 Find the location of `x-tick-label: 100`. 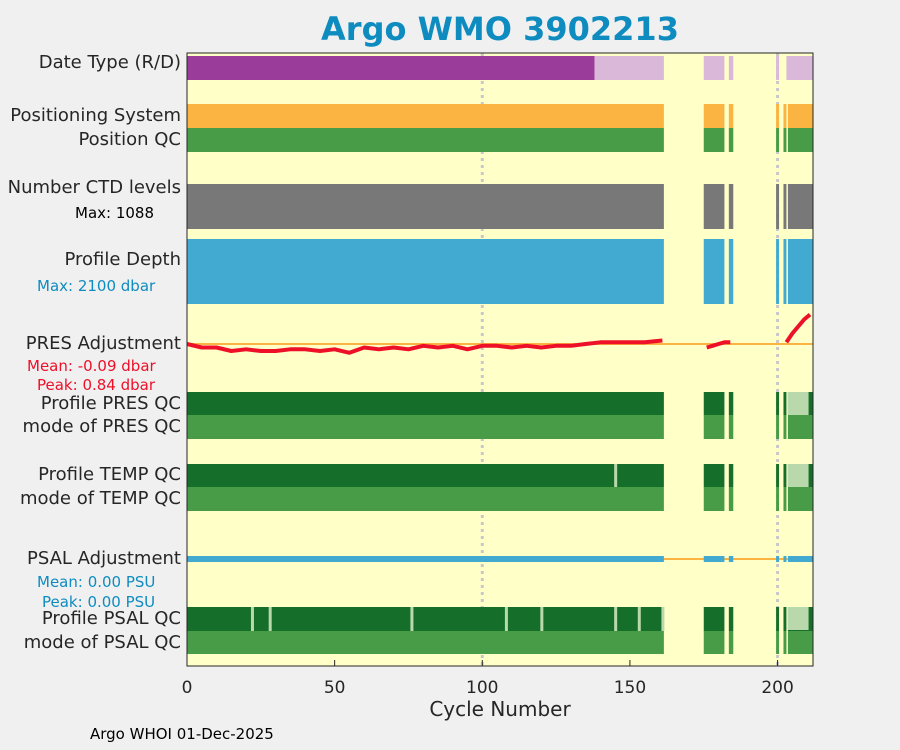

x-tick-label: 100 is located at coordinates (482, 688).